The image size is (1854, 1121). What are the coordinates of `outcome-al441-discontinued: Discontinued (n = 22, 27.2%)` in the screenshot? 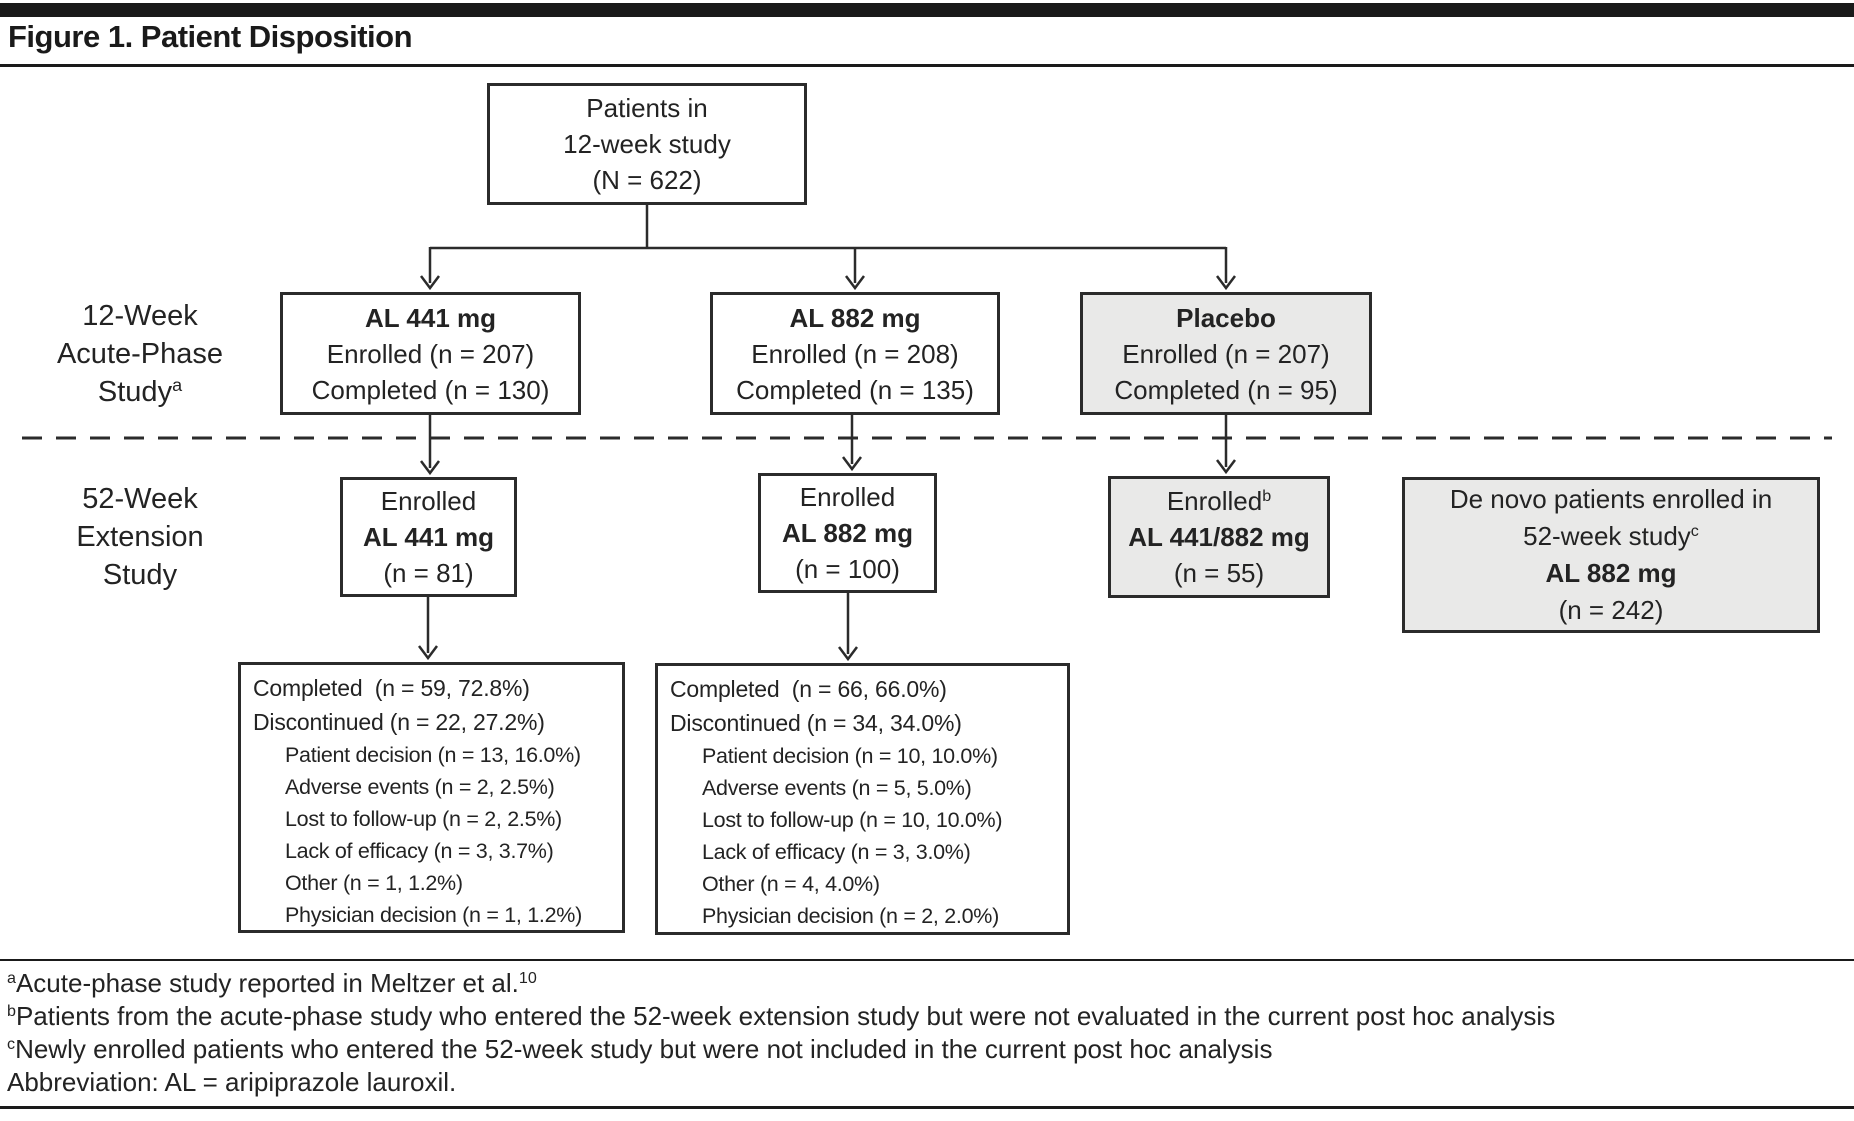 It's located at (399, 722).